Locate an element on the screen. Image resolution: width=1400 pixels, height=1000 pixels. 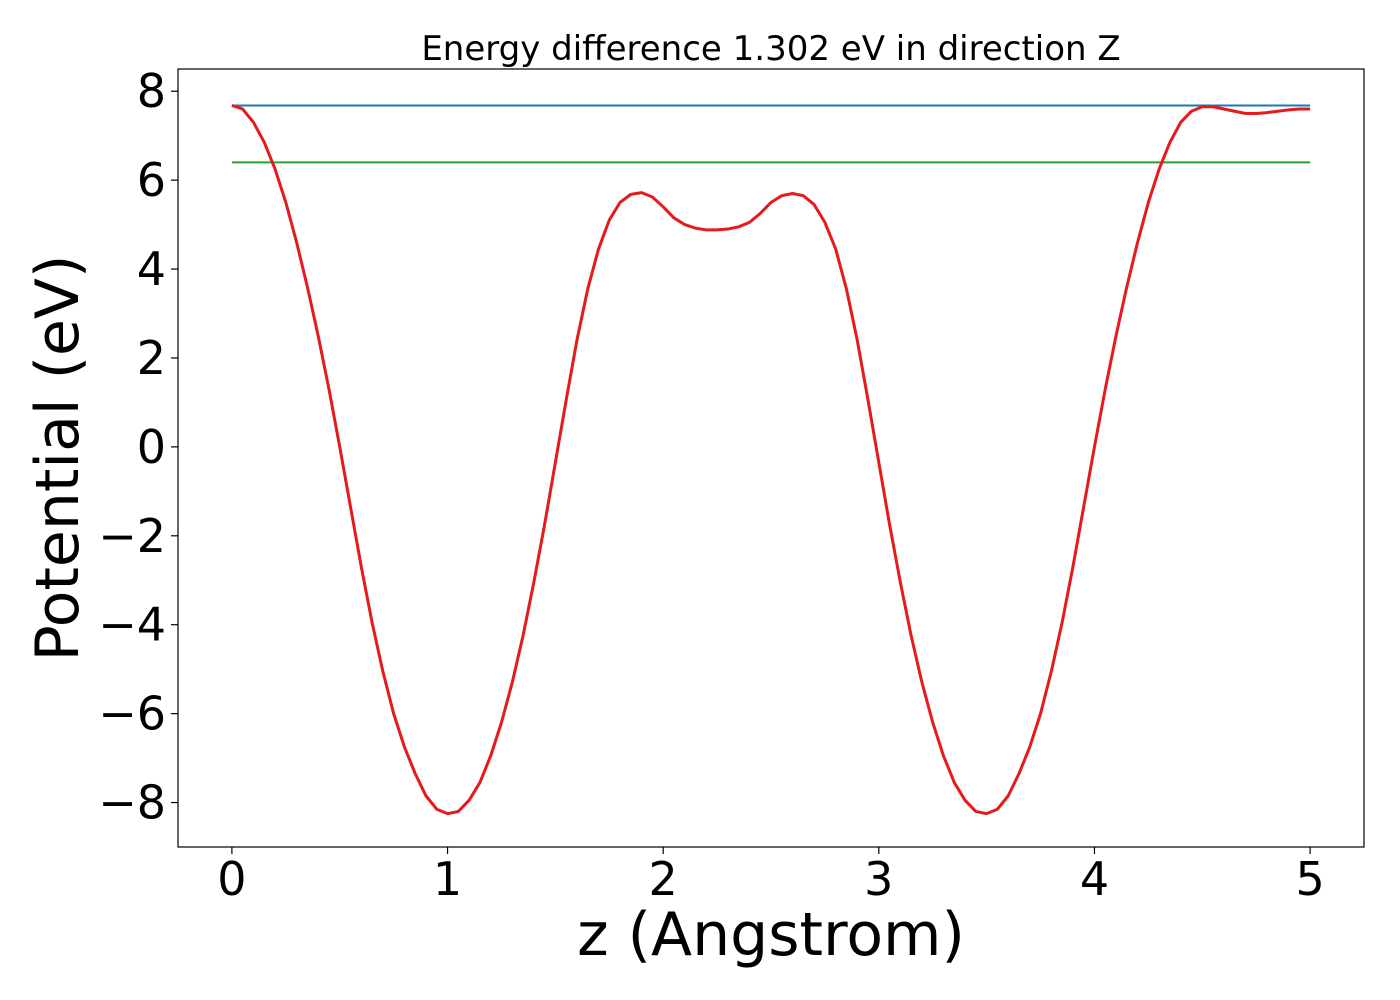
y-axis-label: Potential (eV) is located at coordinates (58, 458).